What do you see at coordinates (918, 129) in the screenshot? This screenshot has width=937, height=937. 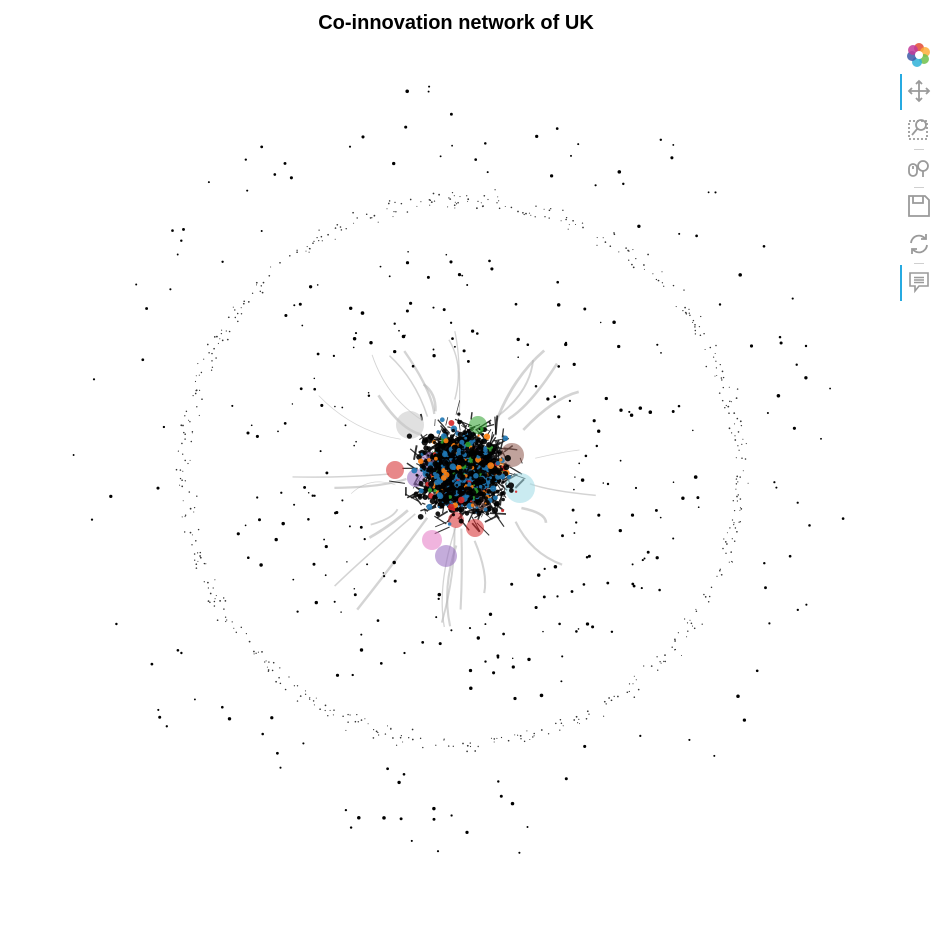 I see `box-zoom-tool` at bounding box center [918, 129].